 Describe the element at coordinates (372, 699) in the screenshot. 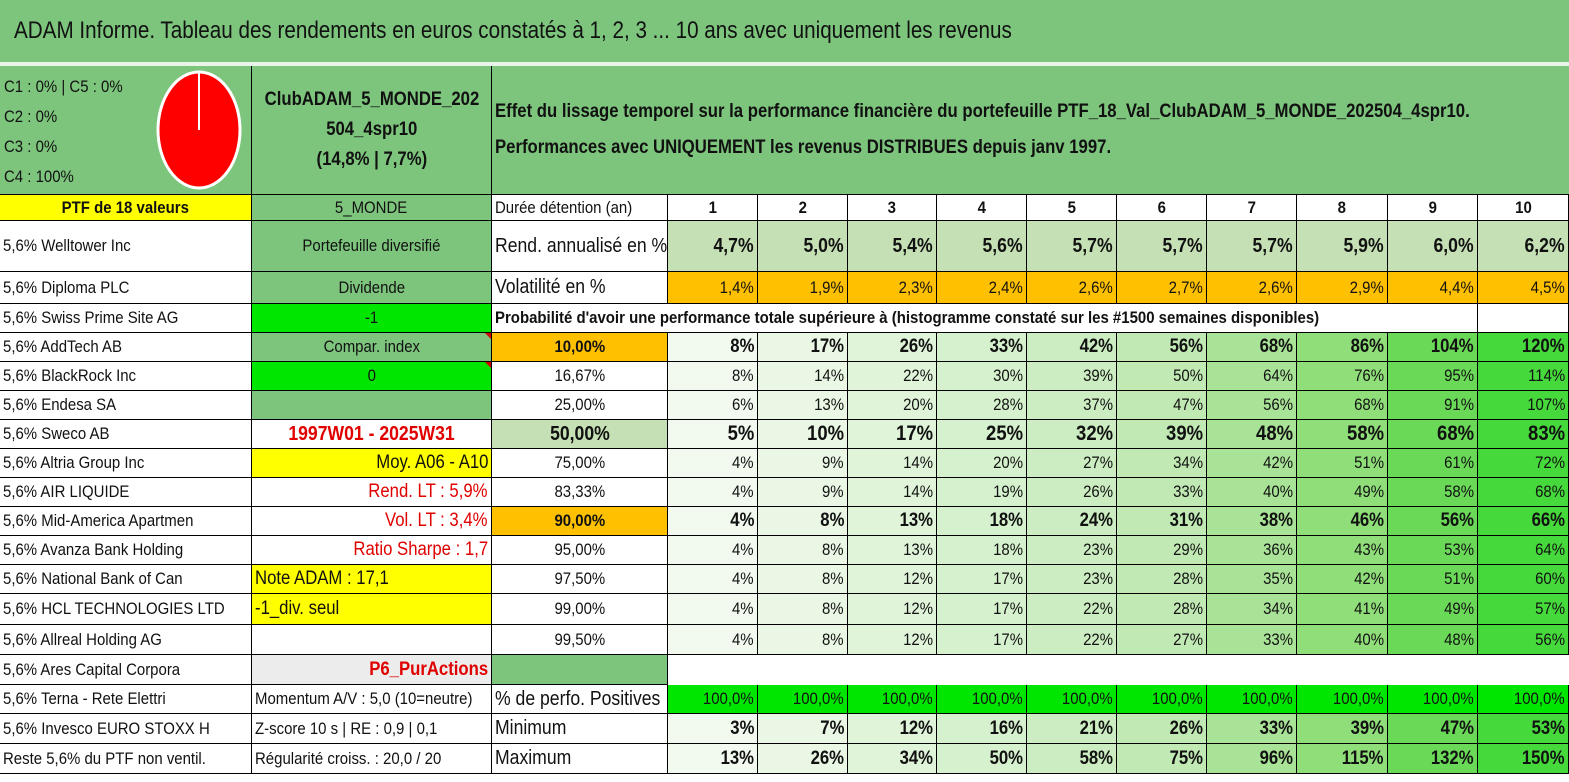

I see `info-cell: Momentum A/V : 5,0 (10=neutre)` at that location.